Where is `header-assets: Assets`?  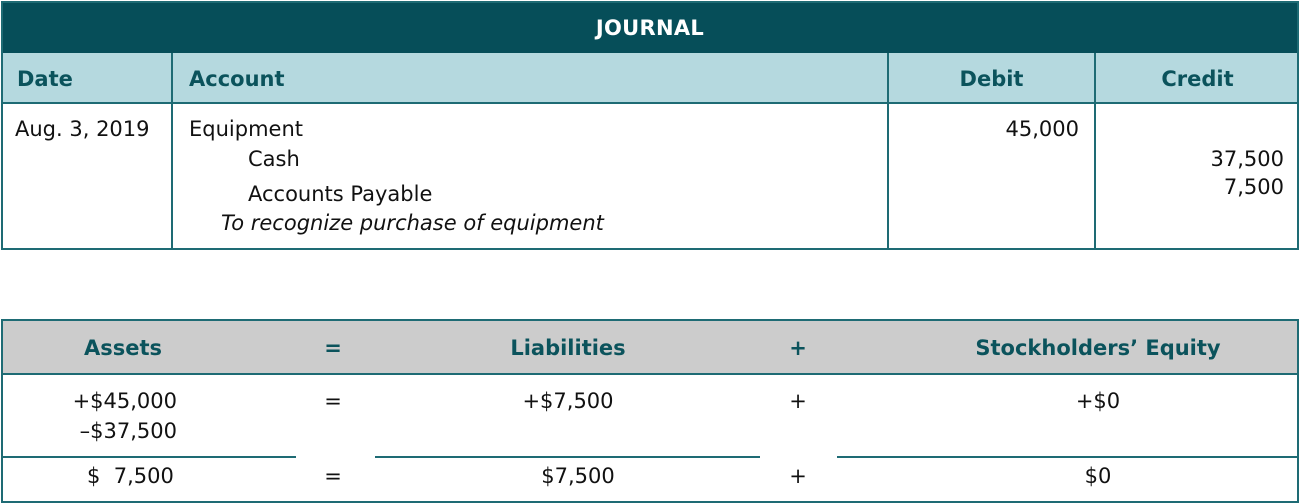
header-assets: Assets is located at coordinates (123, 348).